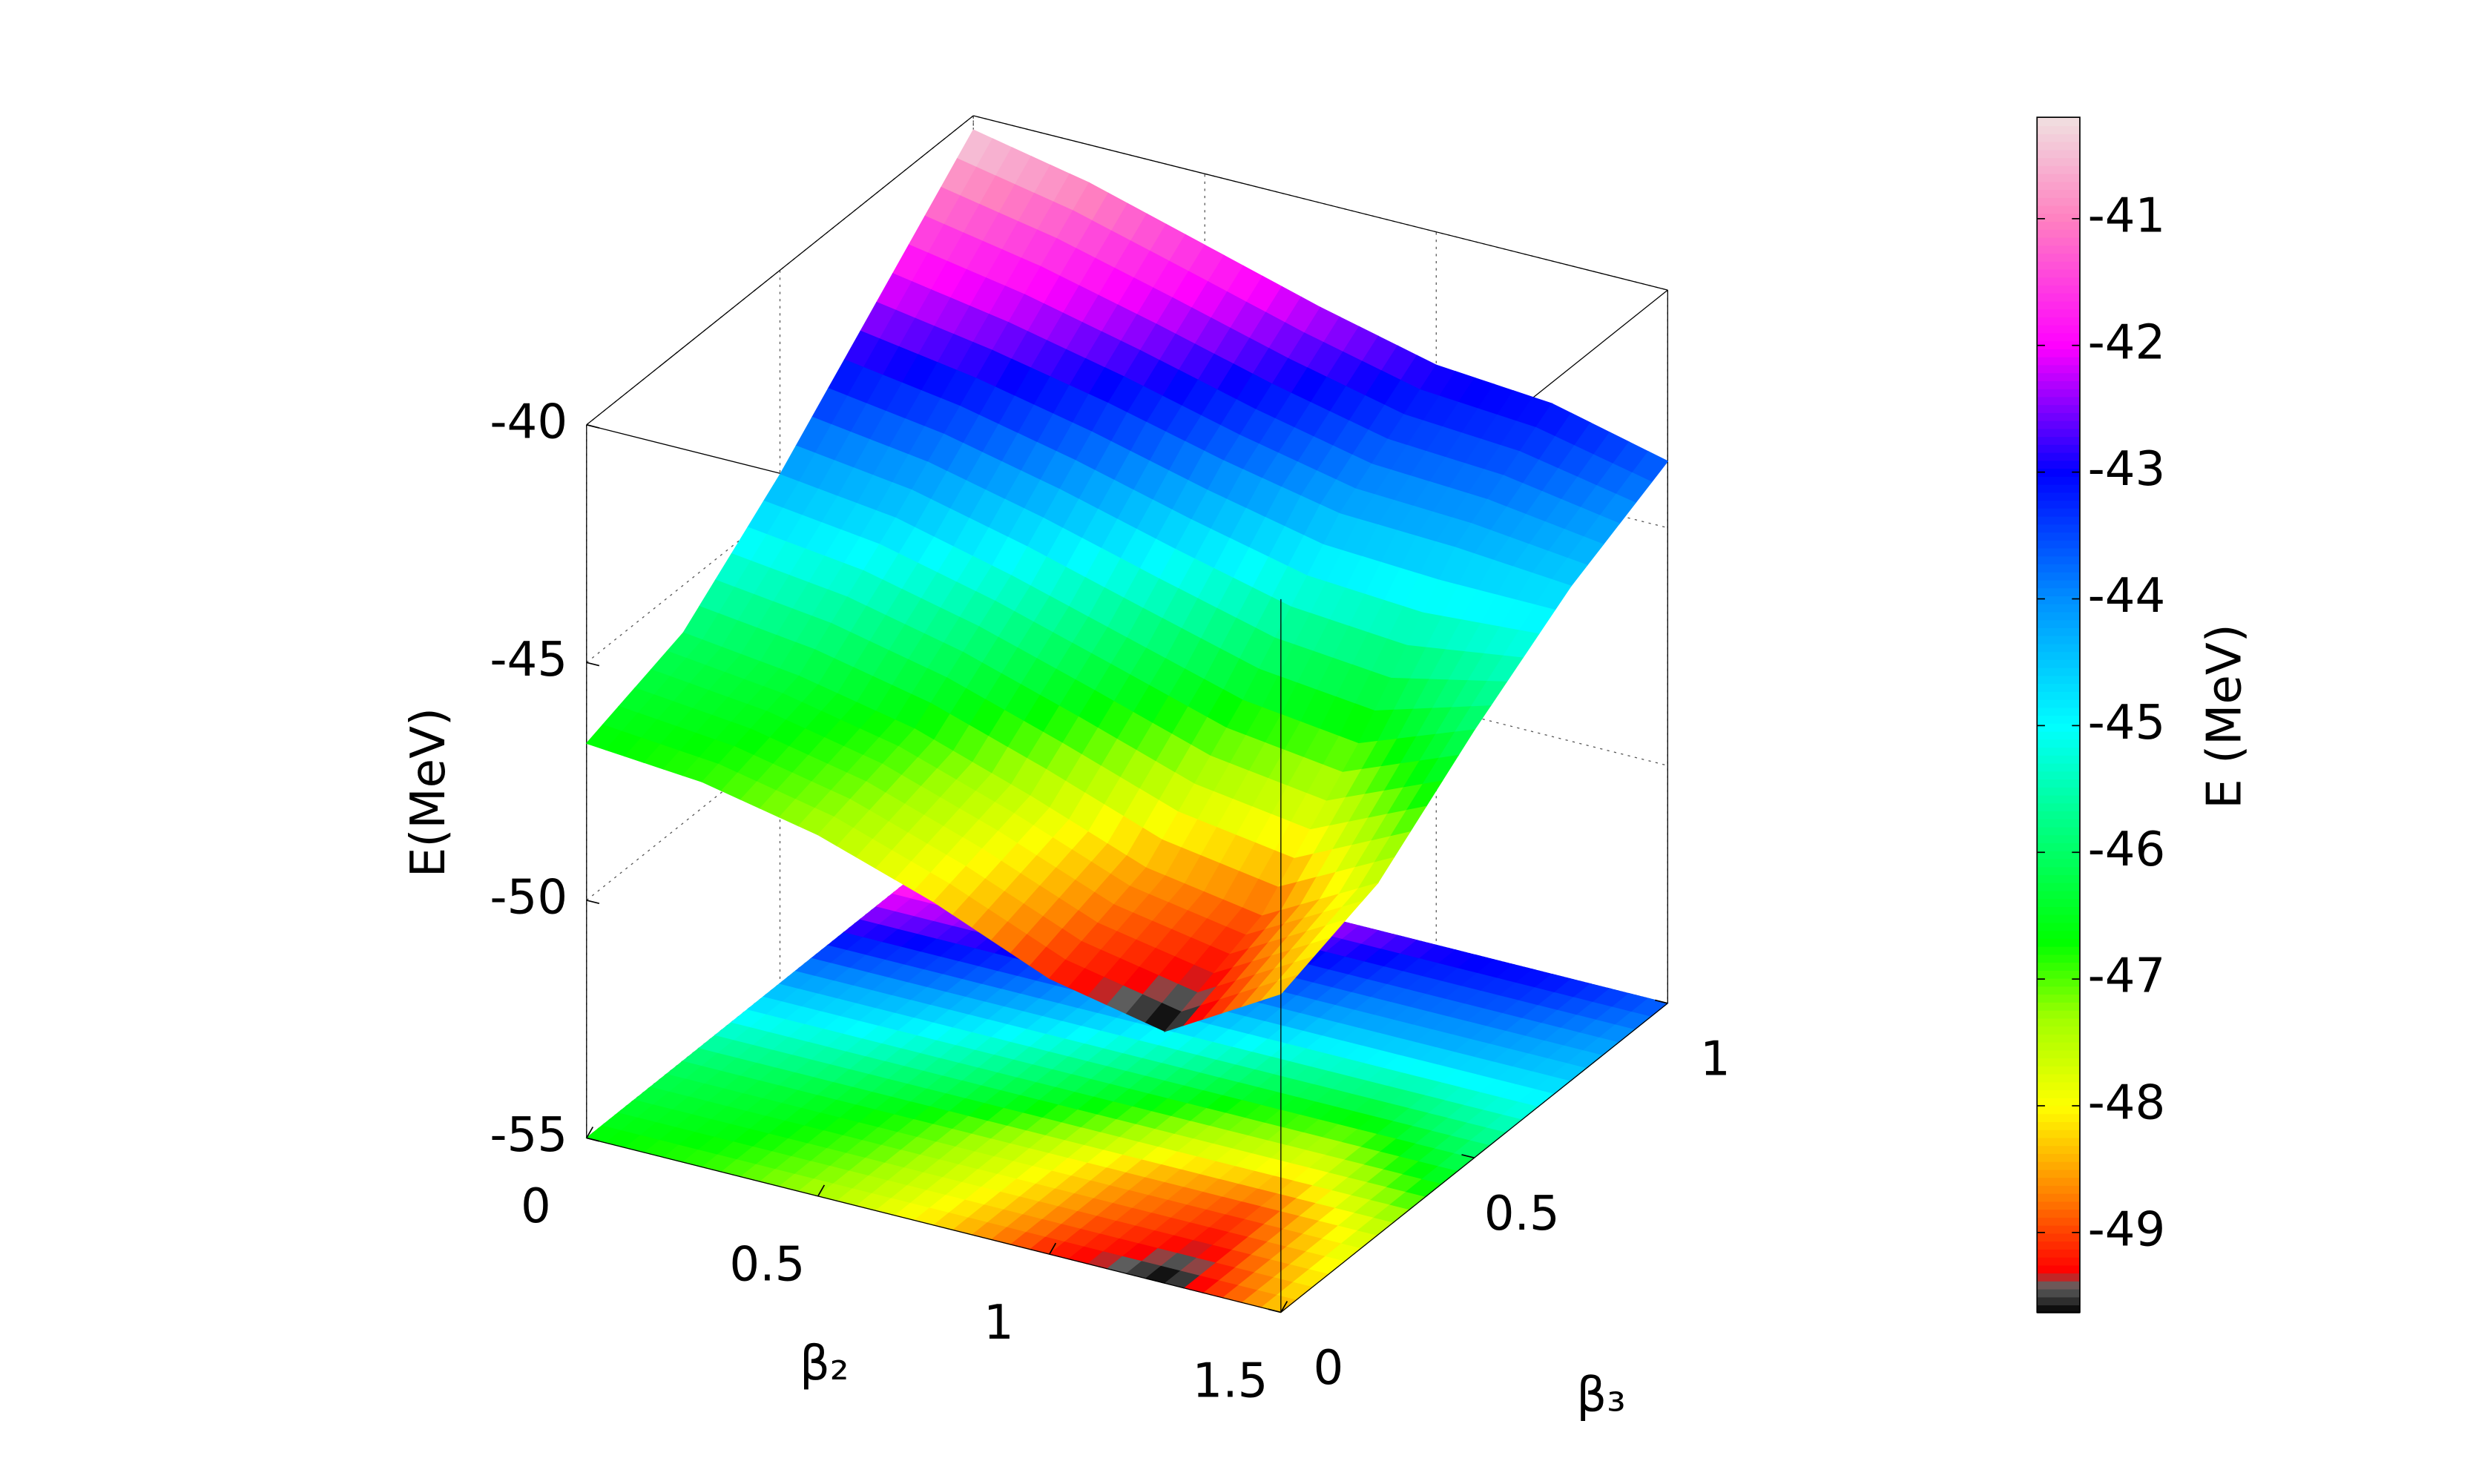 Image resolution: width=2473 pixels, height=1484 pixels. I want to click on colorbar-tick-label: -41, so click(2127, 216).